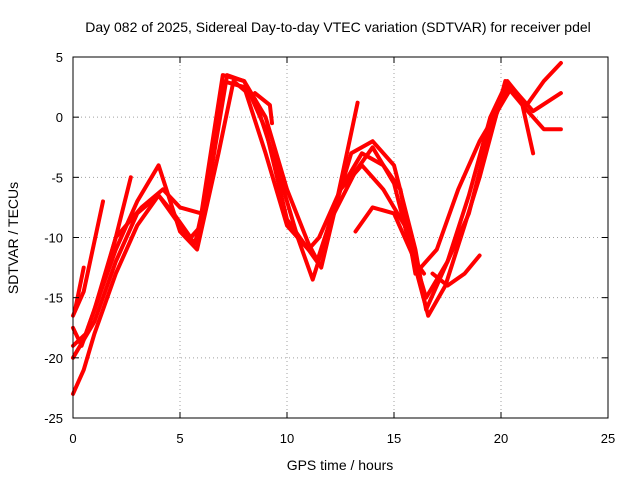 The height and width of the screenshot is (480, 640). What do you see at coordinates (57, 177) in the screenshot?
I see `y-tick-label: -5` at bounding box center [57, 177].